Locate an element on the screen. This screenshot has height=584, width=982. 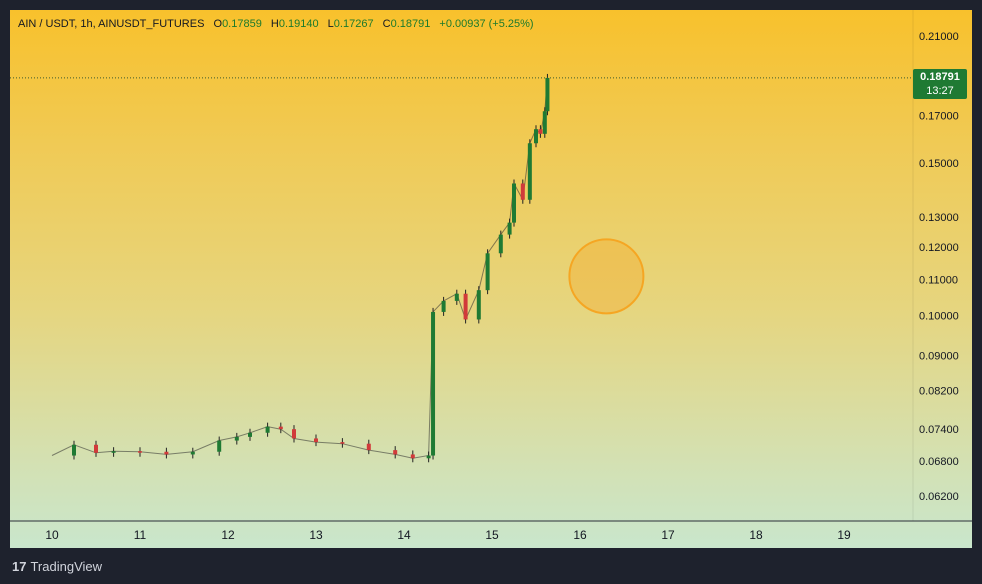
y-tick-label: 0.21000 is located at coordinates (939, 37).